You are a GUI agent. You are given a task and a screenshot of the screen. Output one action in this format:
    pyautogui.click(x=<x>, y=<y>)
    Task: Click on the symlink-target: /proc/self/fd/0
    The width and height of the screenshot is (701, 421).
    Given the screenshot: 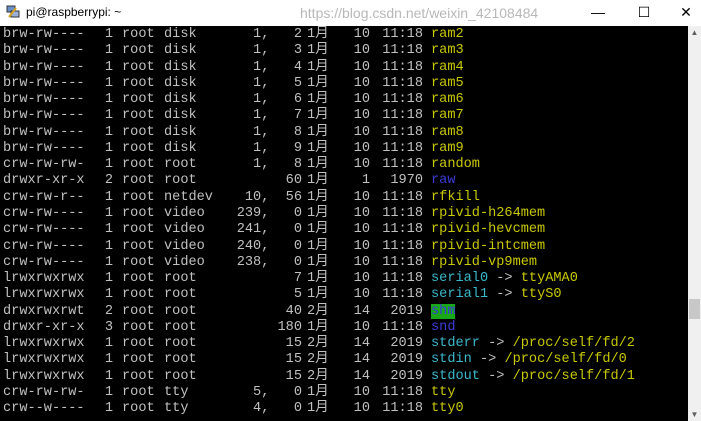 What is the action you would take?
    pyautogui.click(x=565, y=360)
    